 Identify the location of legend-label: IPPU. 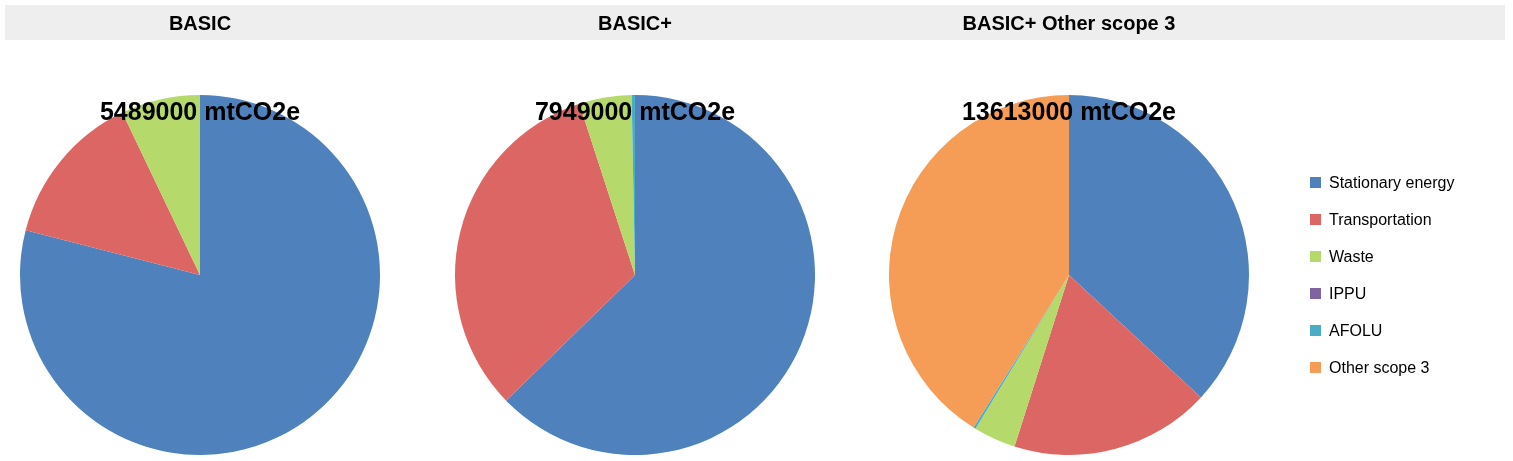
(1348, 293).